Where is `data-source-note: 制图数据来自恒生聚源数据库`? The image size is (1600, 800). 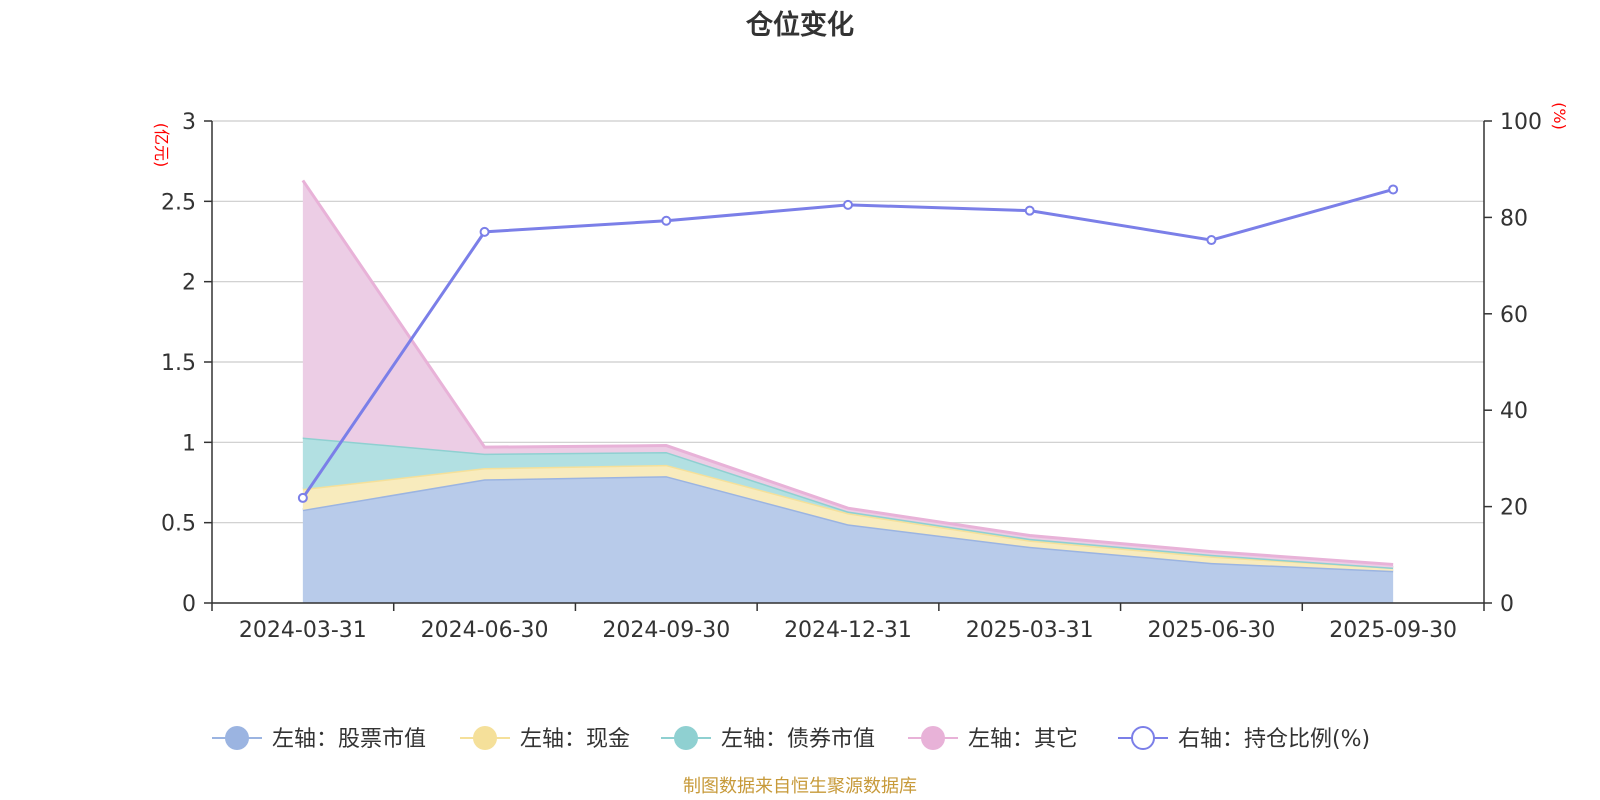
data-source-note: 制图数据来自恒生聚源数据库 is located at coordinates (800, 786).